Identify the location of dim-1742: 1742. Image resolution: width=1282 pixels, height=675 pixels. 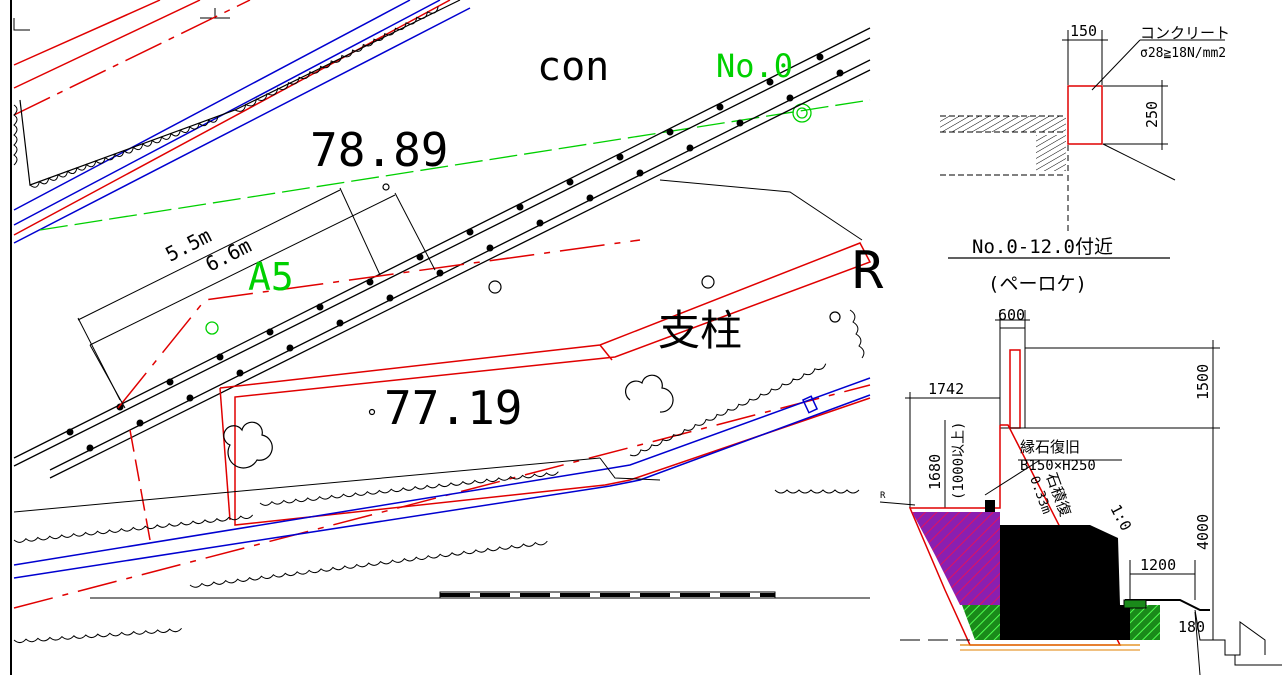
(946, 389).